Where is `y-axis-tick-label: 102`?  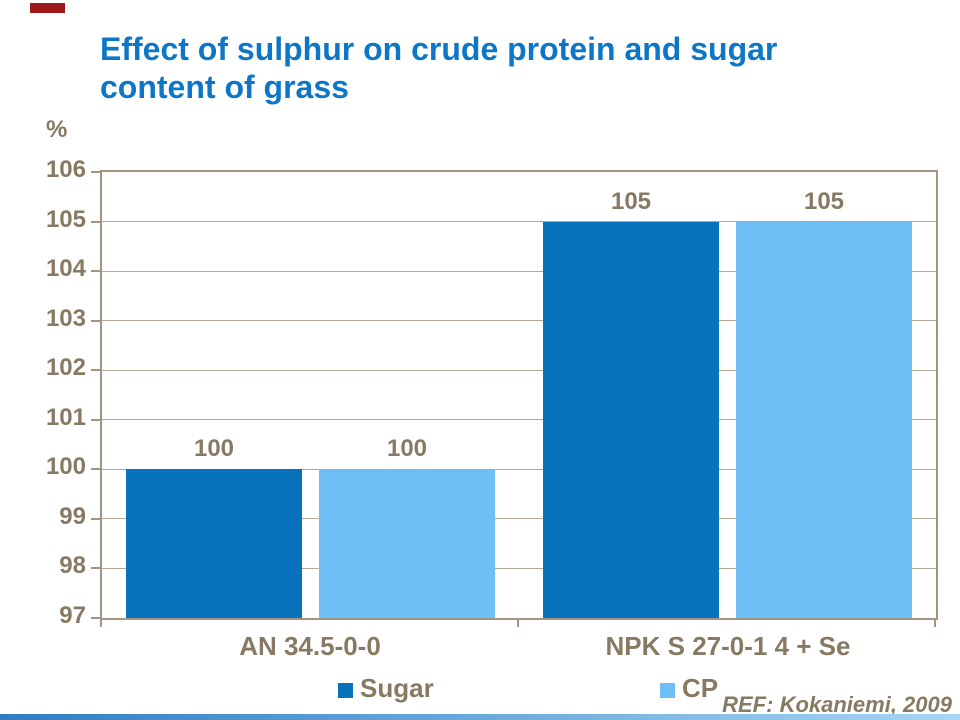
y-axis-tick-label: 102 is located at coordinates (65, 368).